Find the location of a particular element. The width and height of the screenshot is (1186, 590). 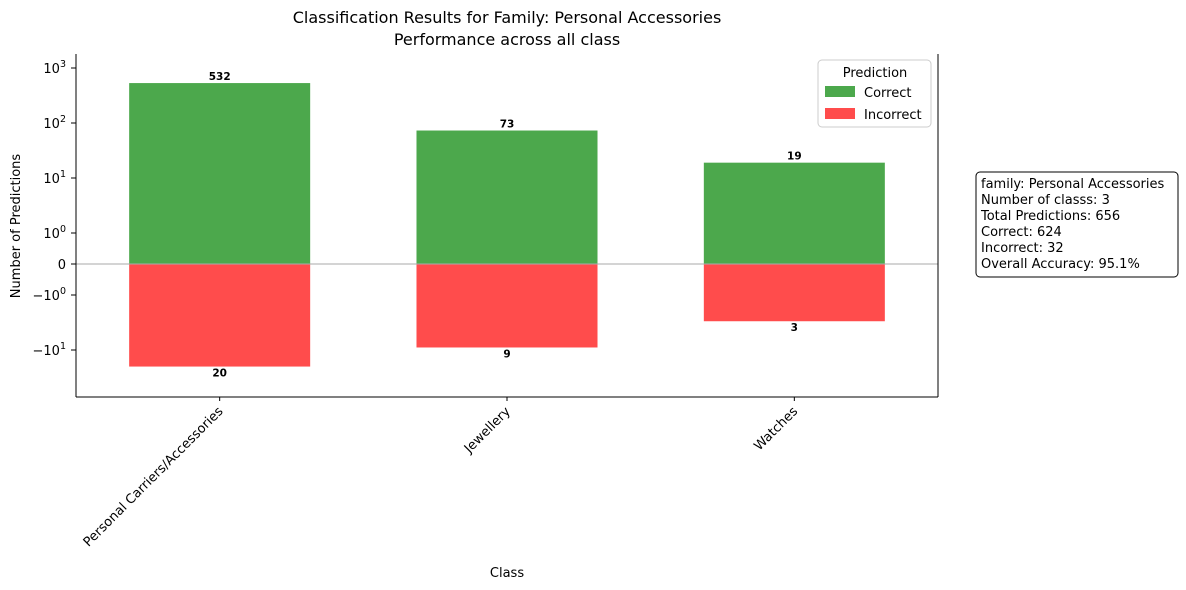

data-label-correct: 73 is located at coordinates (507, 125).